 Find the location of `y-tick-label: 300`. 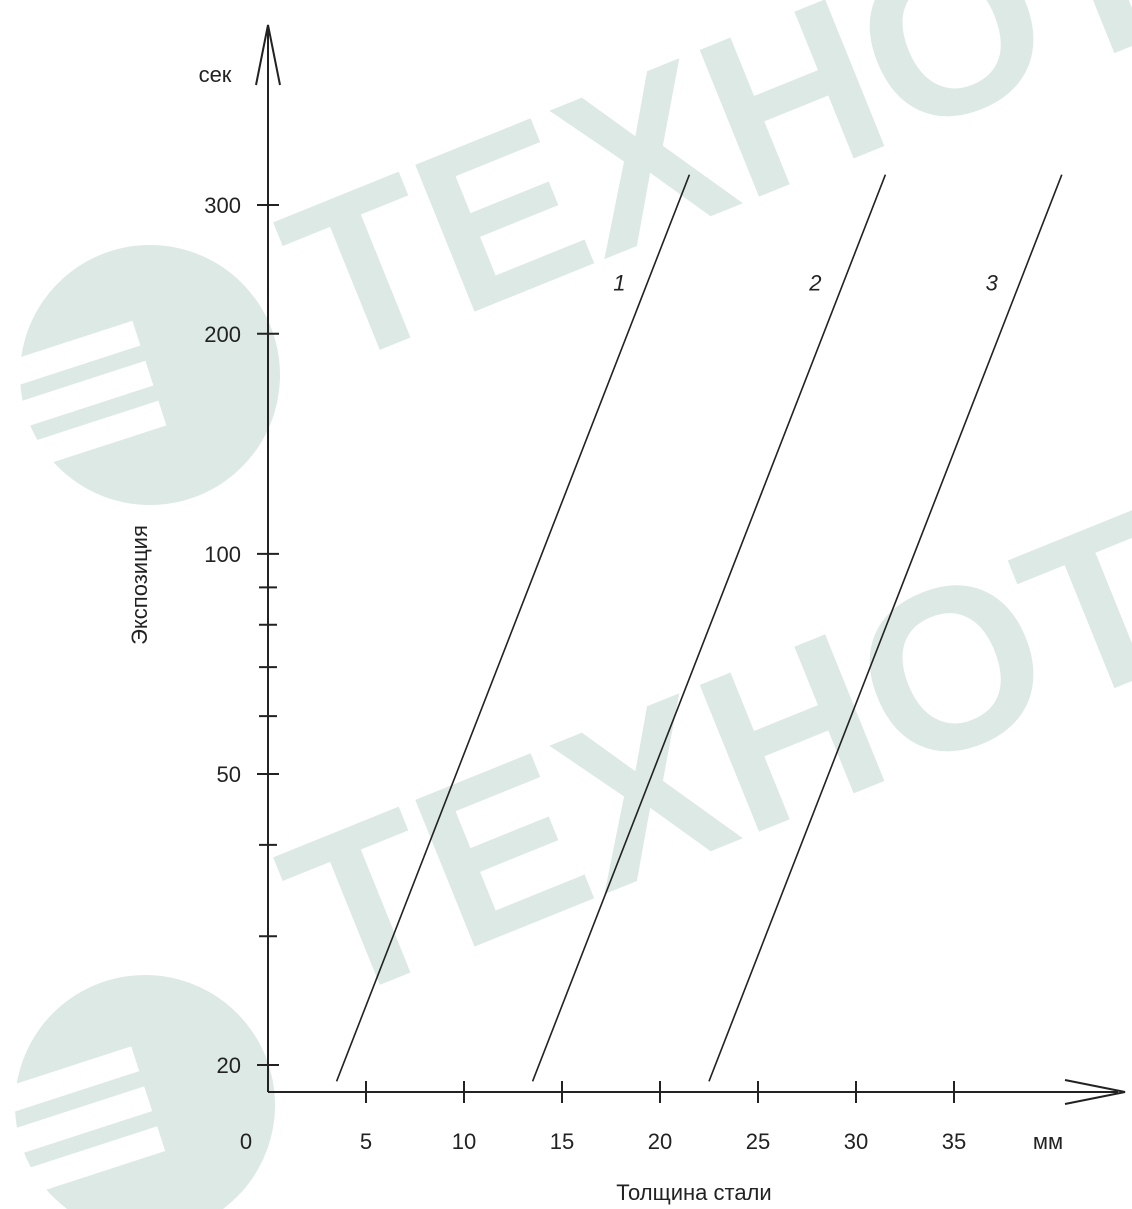

y-tick-label: 300 is located at coordinates (222, 205).